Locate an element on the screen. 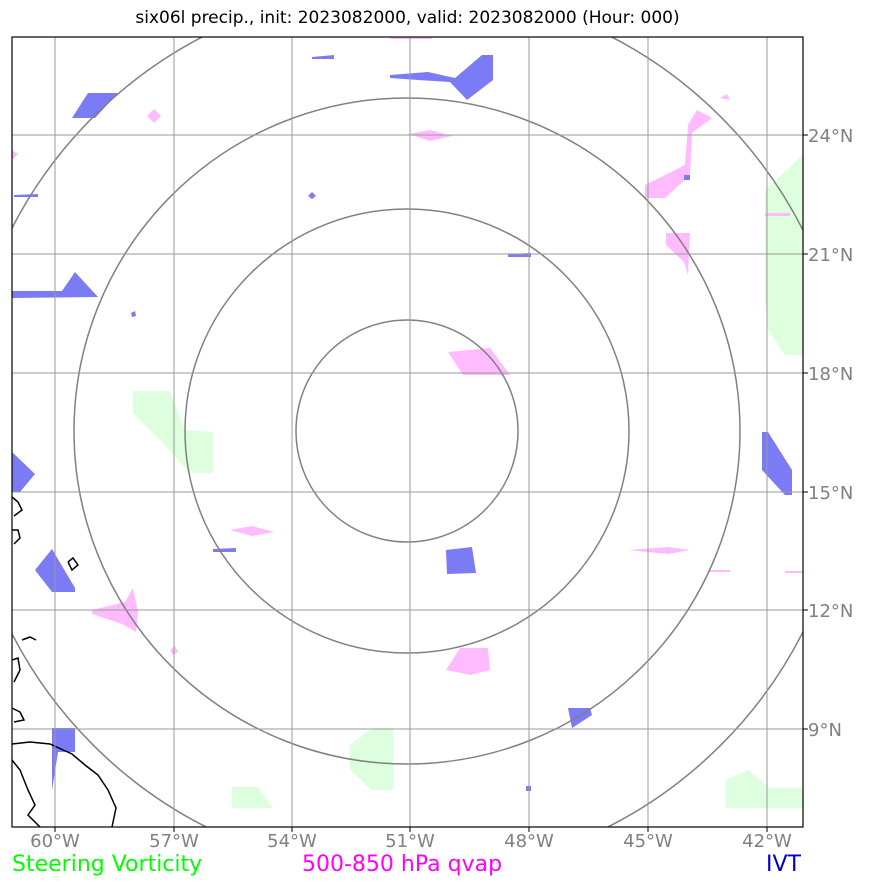 The image size is (869, 891). legend-ivt: IVT is located at coordinates (783, 864).